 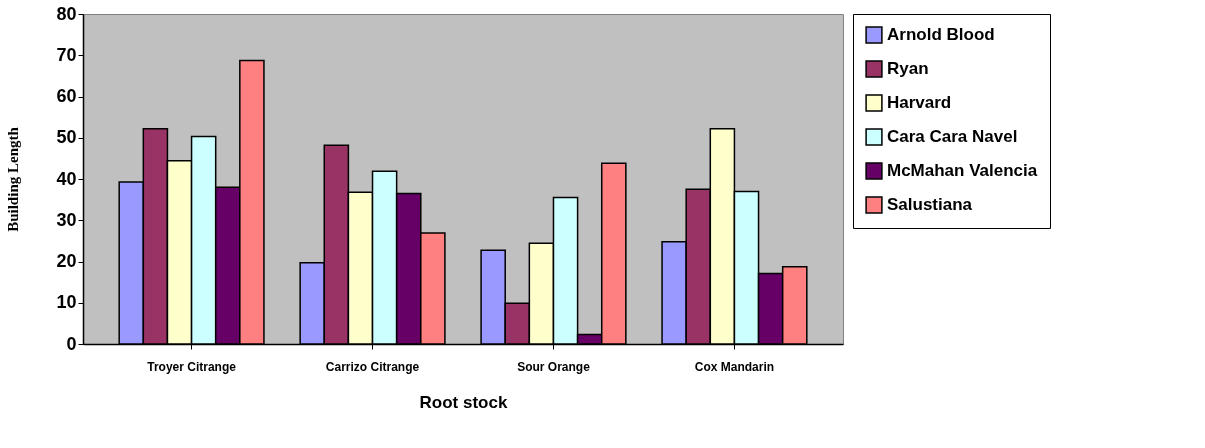 I want to click on y-tick-label: 10, so click(x=66, y=302).